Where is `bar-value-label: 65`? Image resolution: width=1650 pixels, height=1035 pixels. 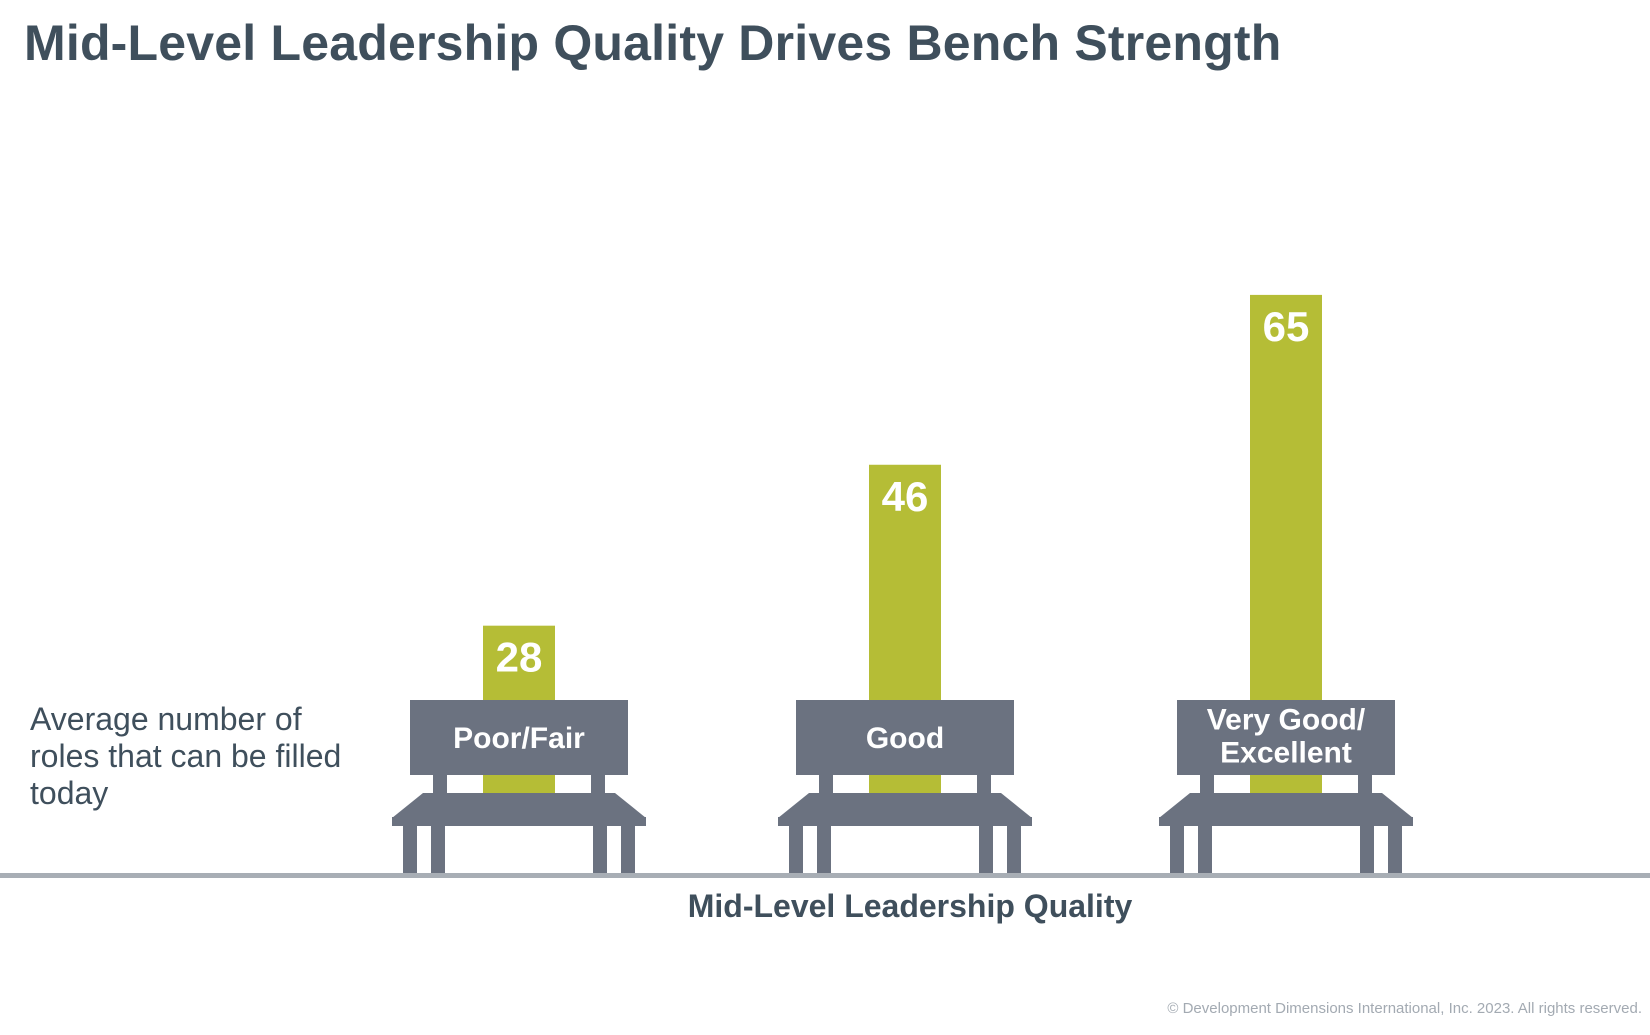
bar-value-label: 65 is located at coordinates (1286, 326).